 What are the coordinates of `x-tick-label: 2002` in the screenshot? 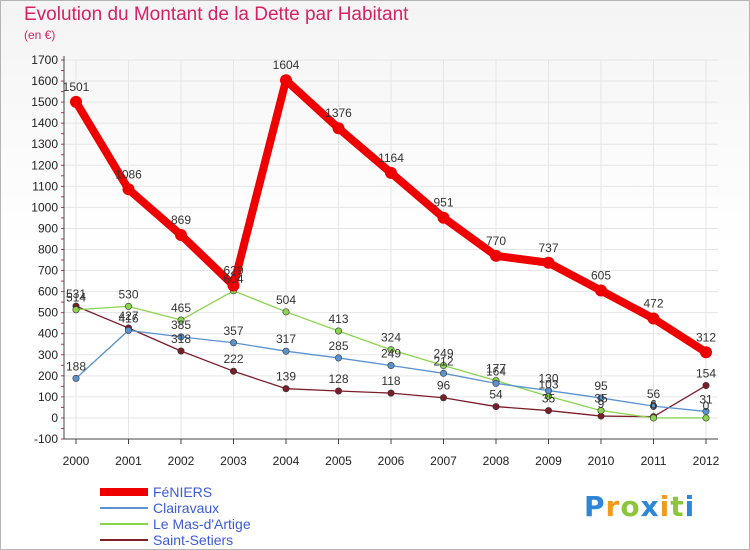 It's located at (181, 461).